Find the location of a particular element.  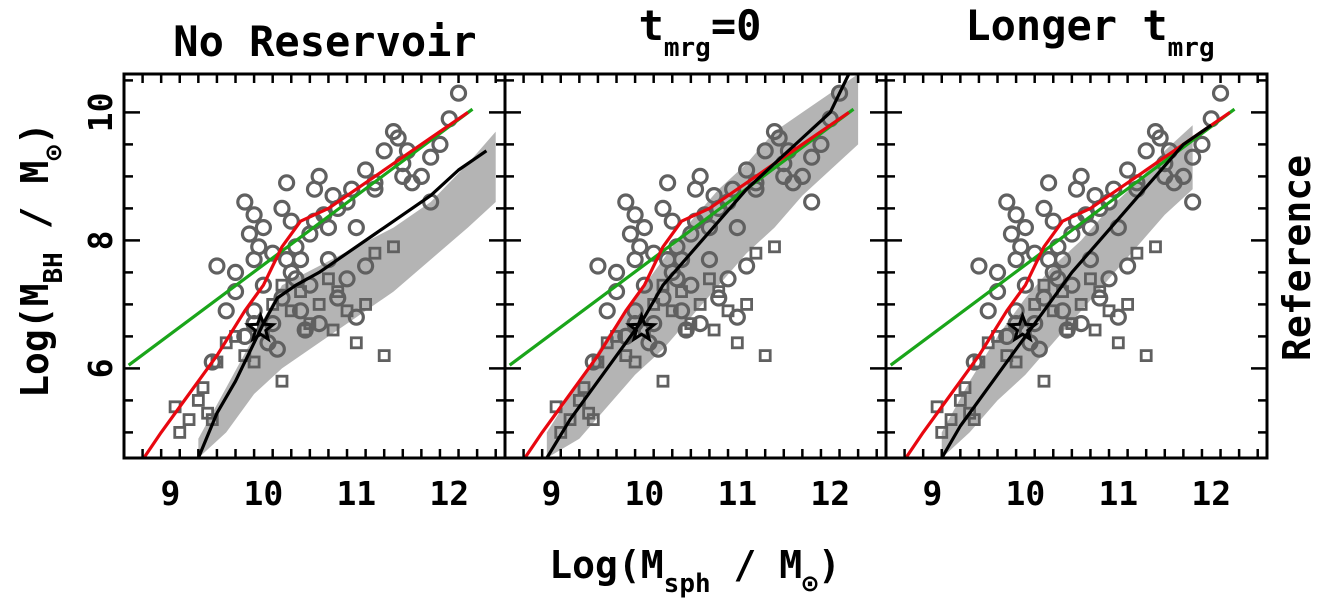

x-tick-label: 12 is located at coordinates (449, 493).